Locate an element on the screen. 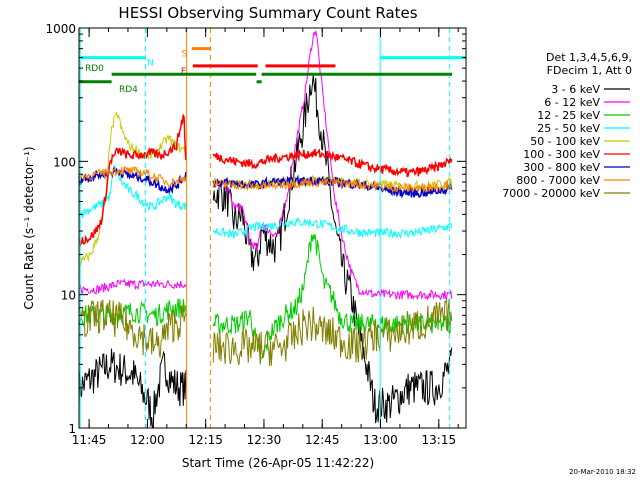 The image size is (640, 484). footer-timestamp: 20-Mar-2010 18:32 is located at coordinates (602, 472).